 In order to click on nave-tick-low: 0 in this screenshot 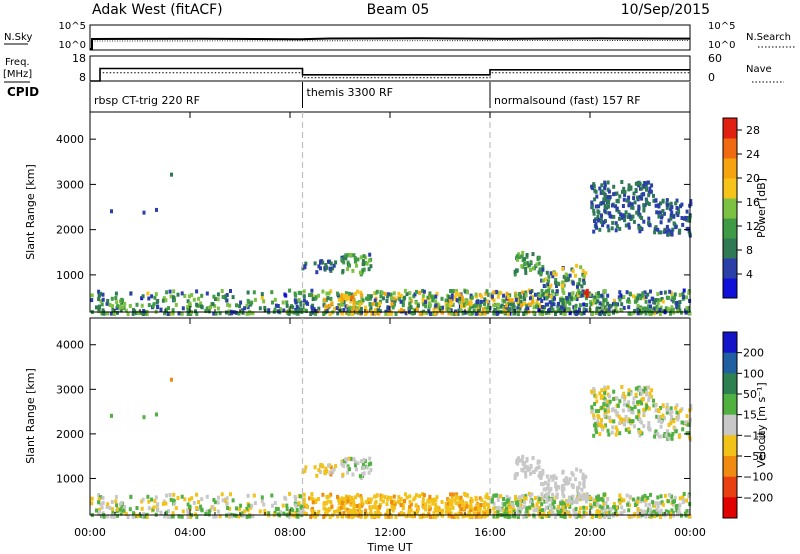, I will do `click(711, 77)`.